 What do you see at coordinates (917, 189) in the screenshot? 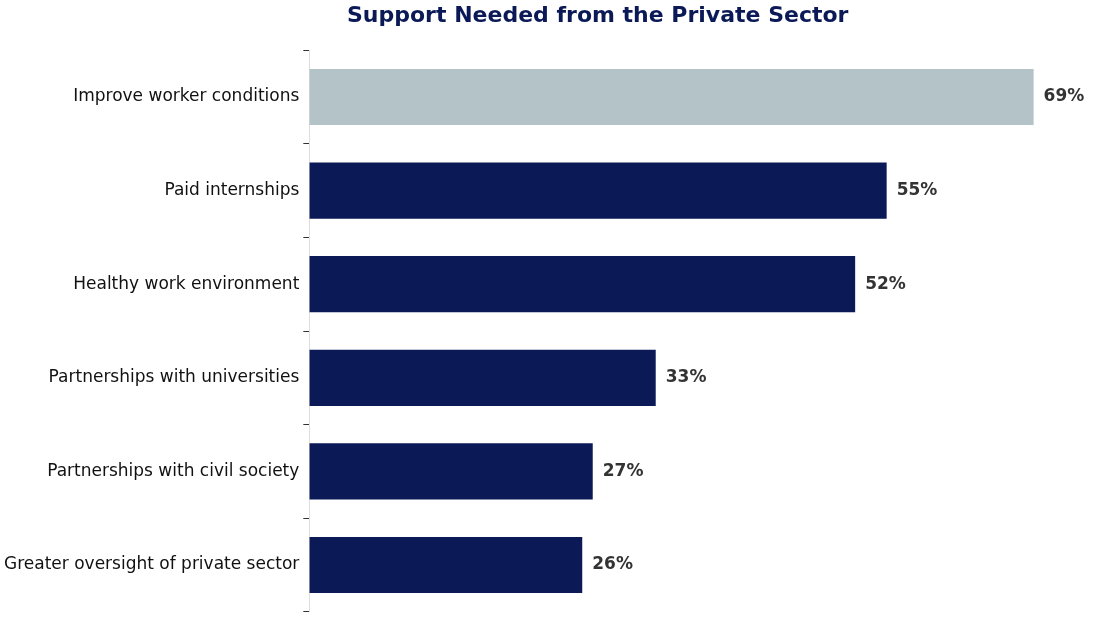
I see `data-label: 55%` at bounding box center [917, 189].